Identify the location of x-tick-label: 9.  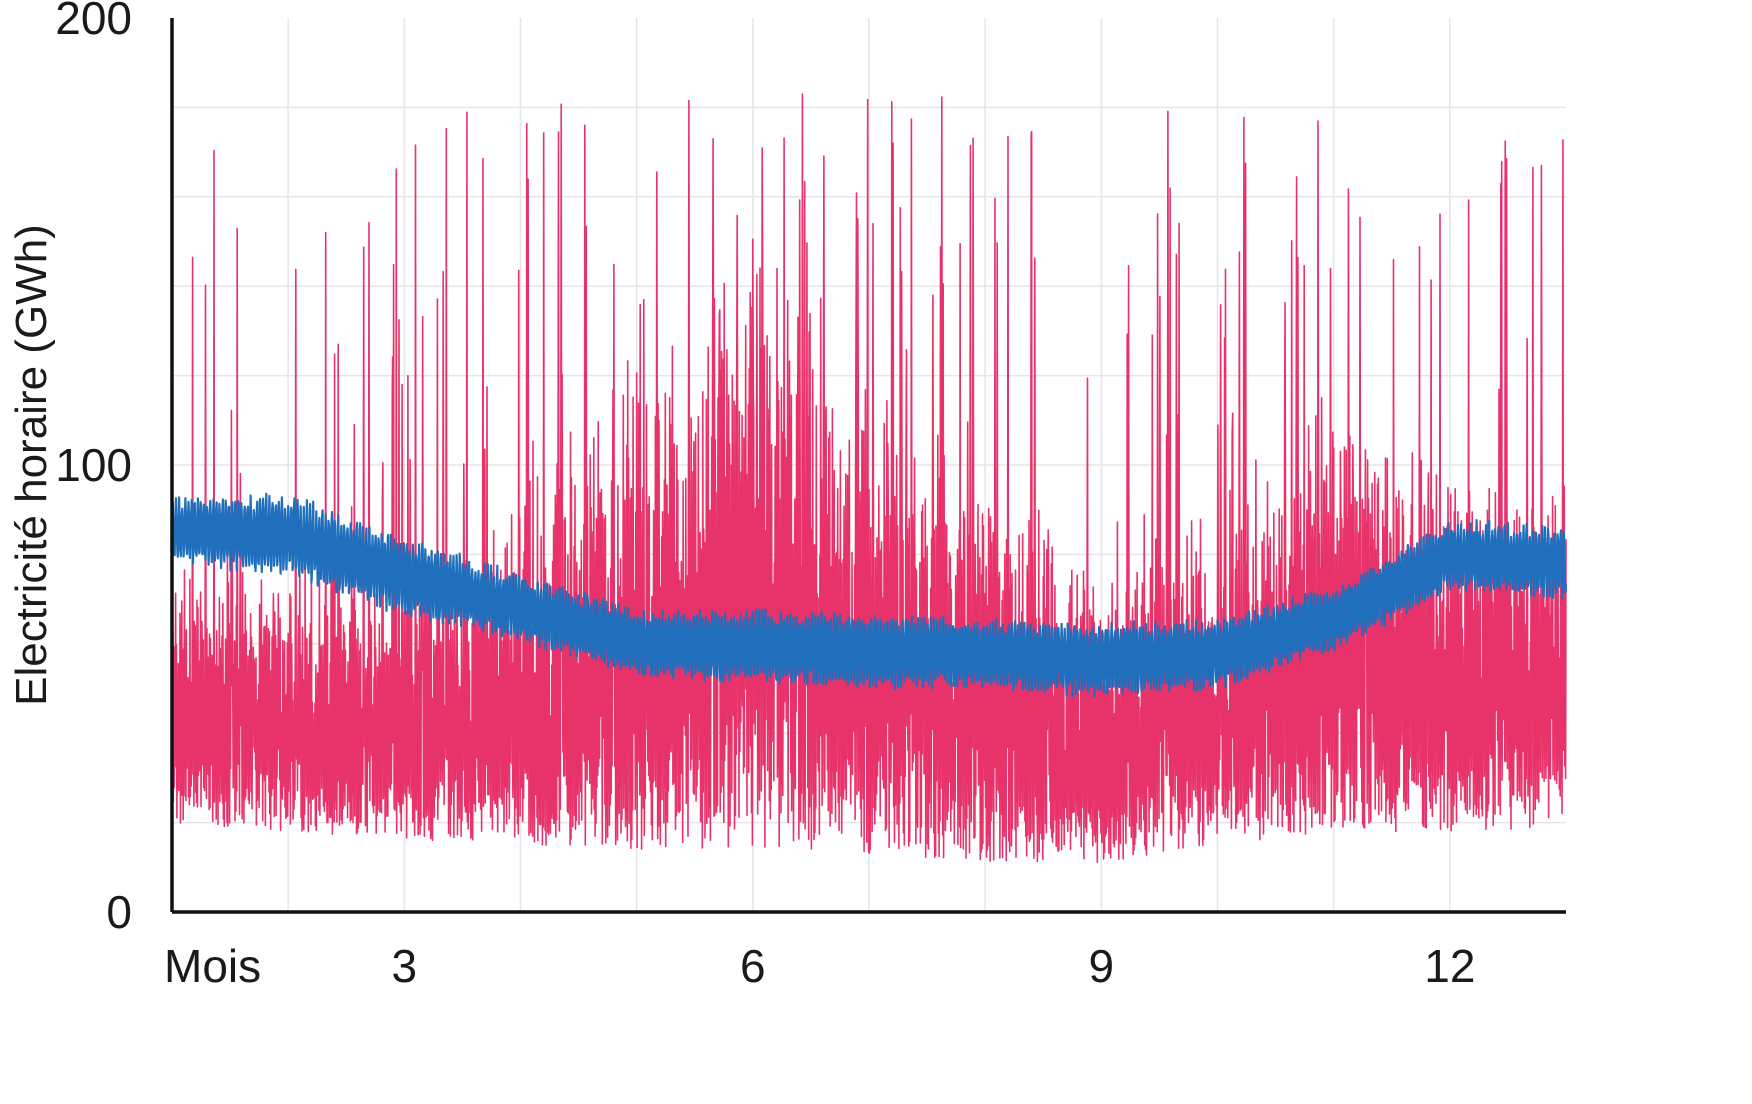
(1102, 966).